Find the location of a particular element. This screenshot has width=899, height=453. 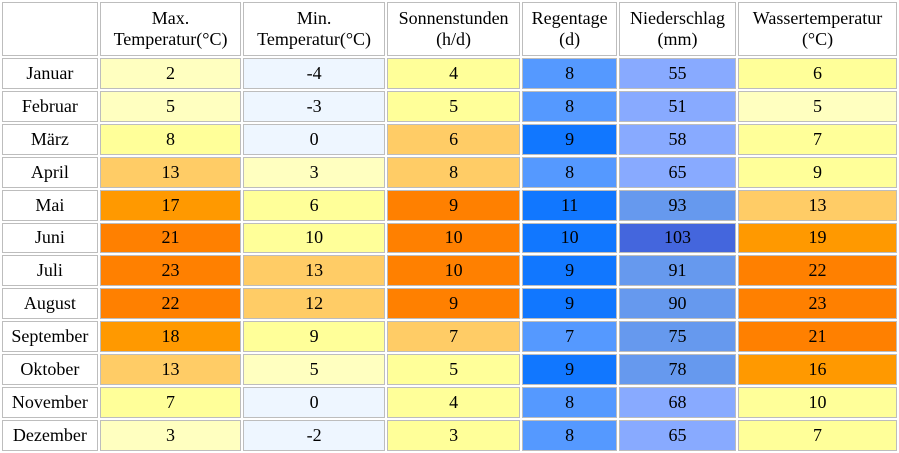

header-sunshine-hours: Sonnenstunden (h/d) is located at coordinates (453, 29).